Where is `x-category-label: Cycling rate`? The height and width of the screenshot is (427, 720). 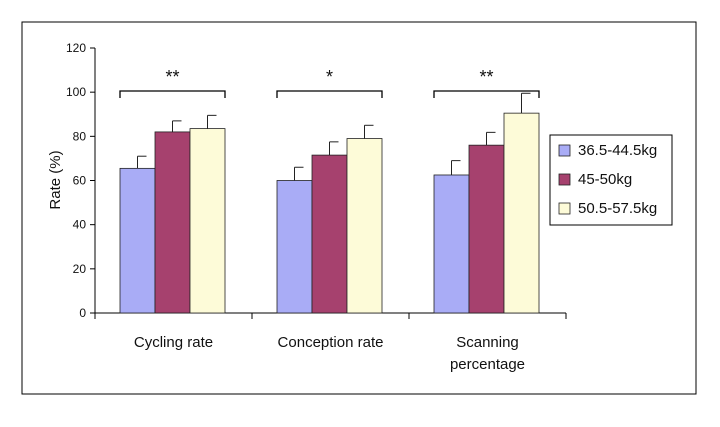
x-category-label: Cycling rate is located at coordinates (173, 342).